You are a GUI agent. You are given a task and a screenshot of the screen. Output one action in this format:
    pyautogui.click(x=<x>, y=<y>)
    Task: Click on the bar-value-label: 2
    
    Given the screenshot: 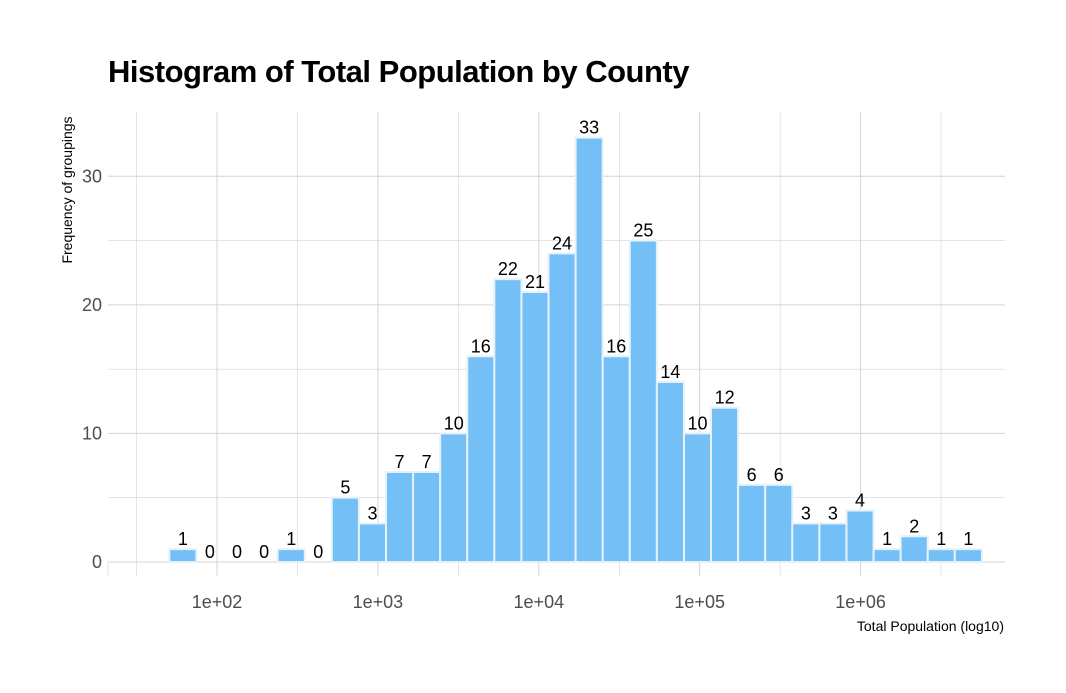 What is the action you would take?
    pyautogui.click(x=914, y=526)
    